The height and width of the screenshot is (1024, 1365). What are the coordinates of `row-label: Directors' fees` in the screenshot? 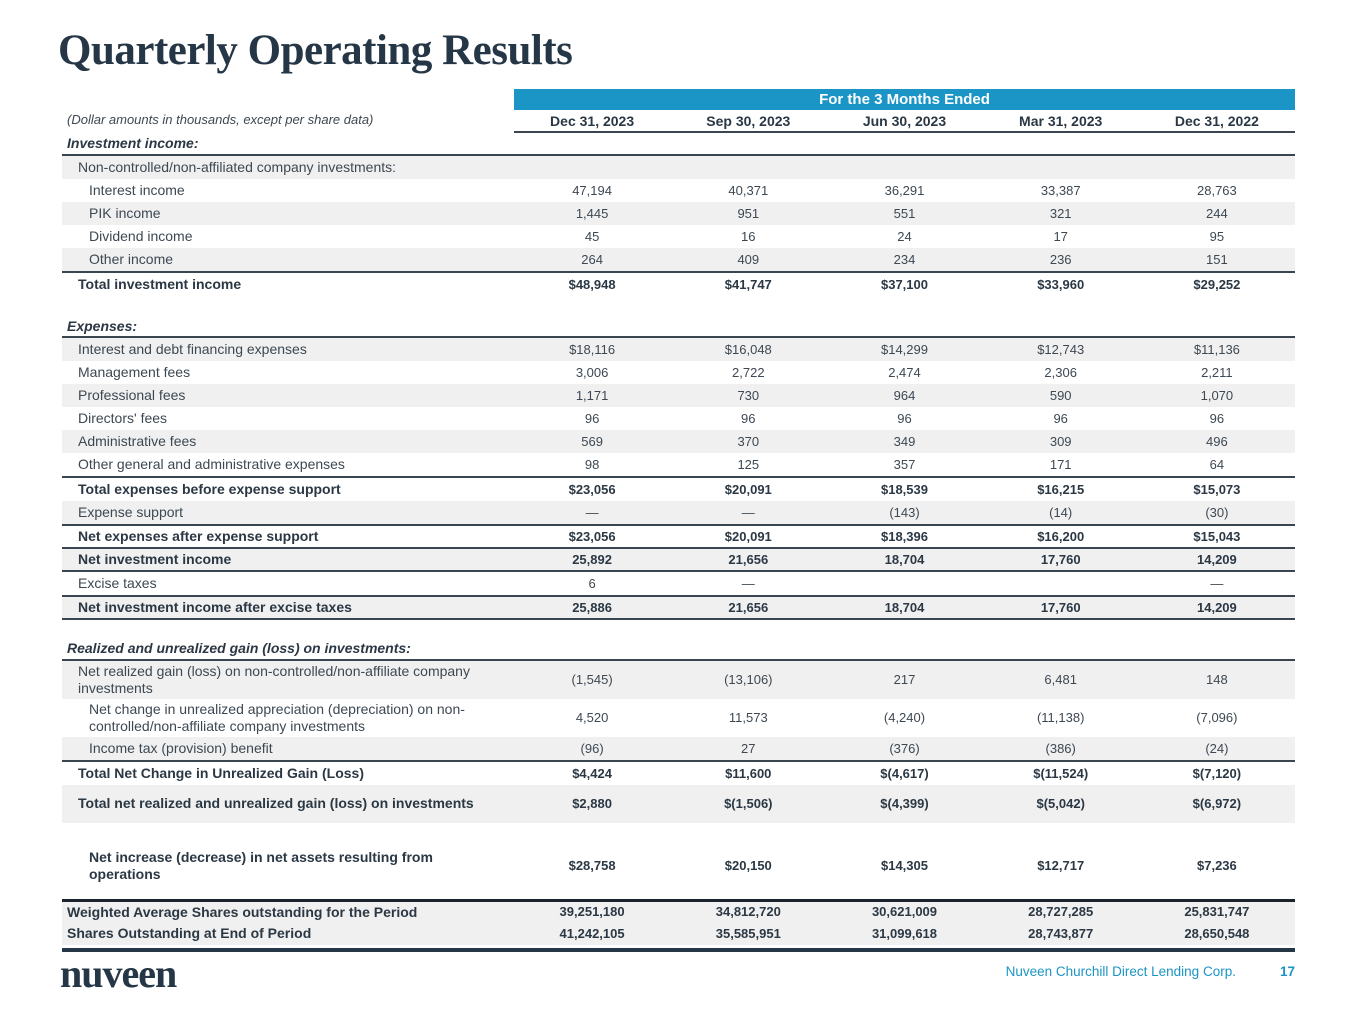 It's located at (123, 418).